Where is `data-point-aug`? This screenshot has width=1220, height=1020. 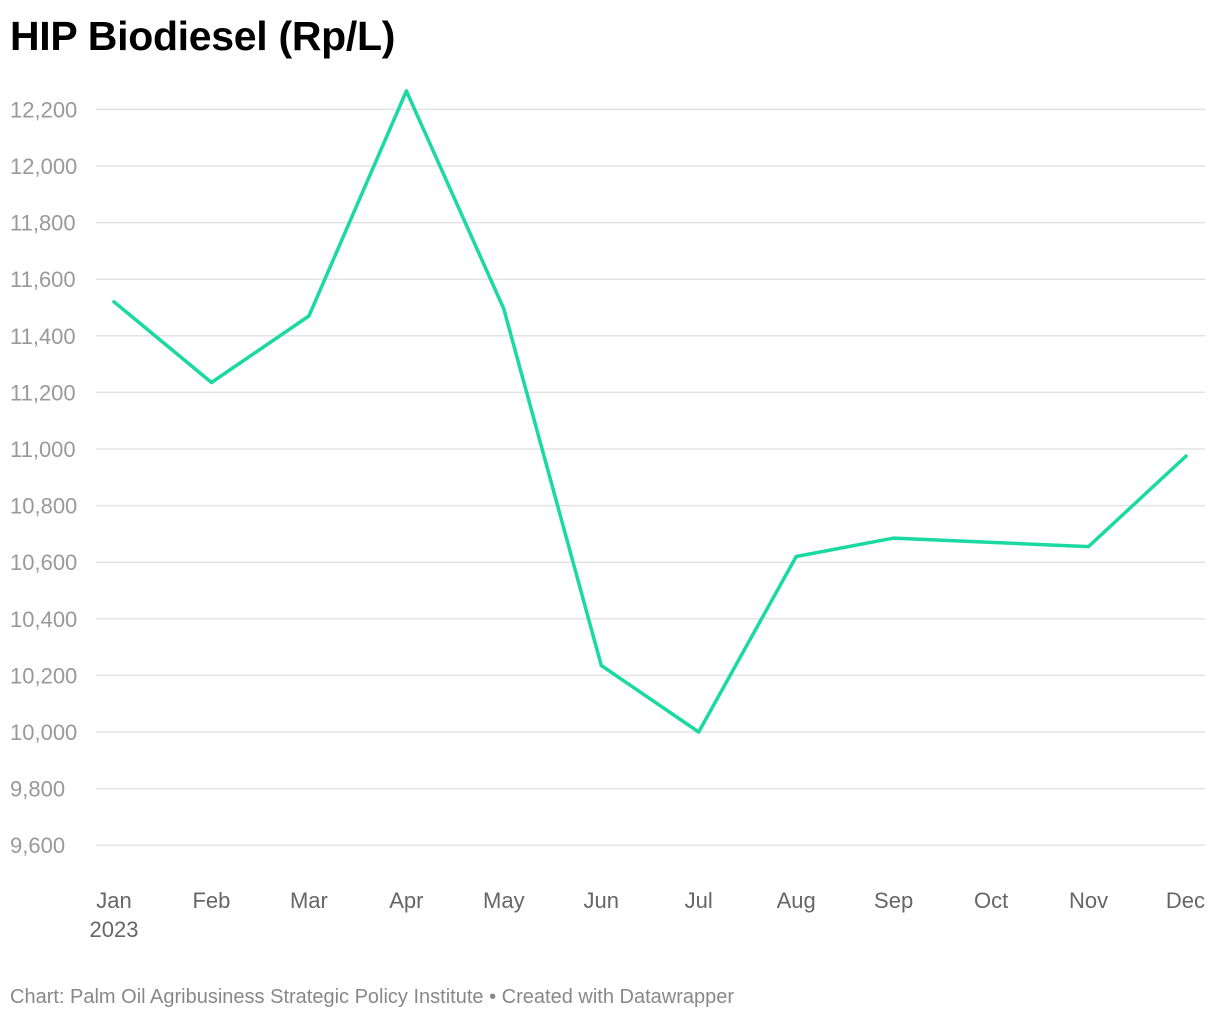 data-point-aug is located at coordinates (796, 556).